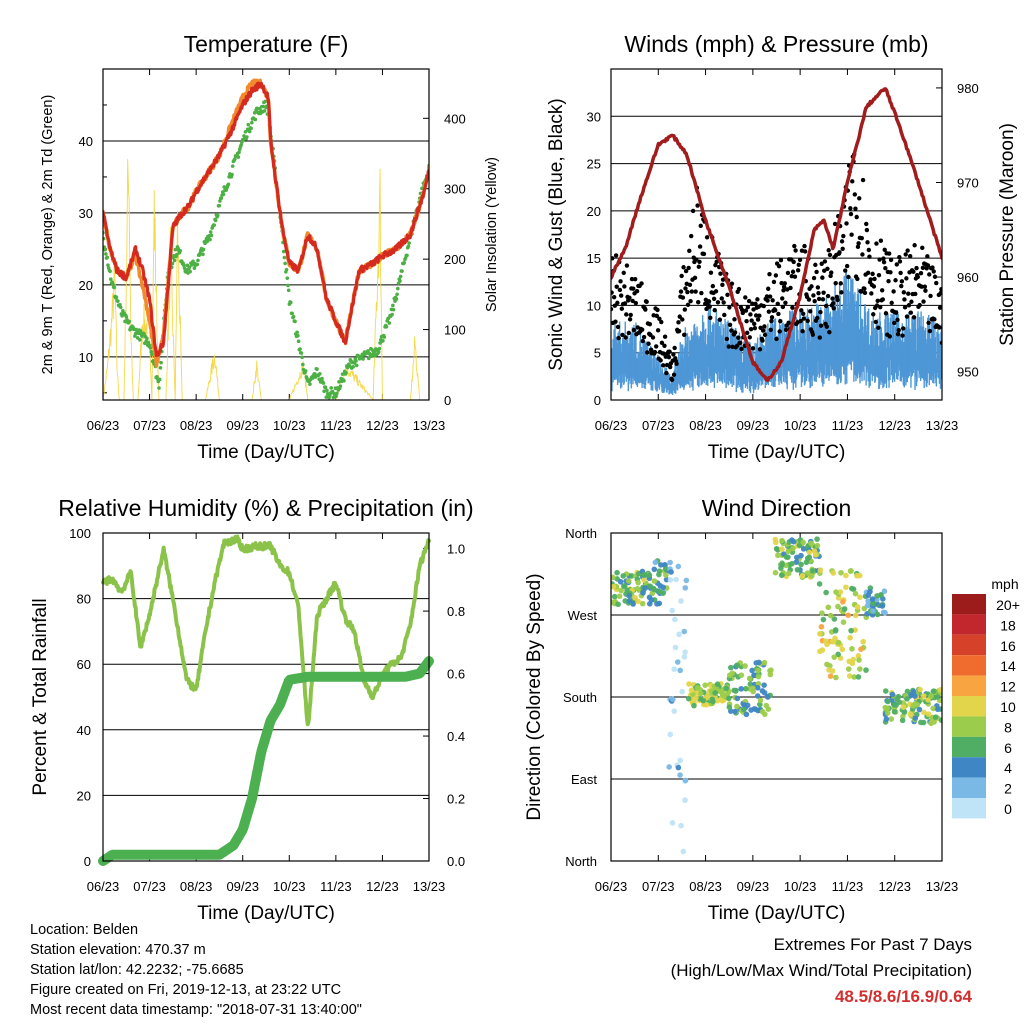  Describe the element at coordinates (1007, 234) in the screenshot. I see `y2-axis-label: Station Pressure (Maroon)` at that location.